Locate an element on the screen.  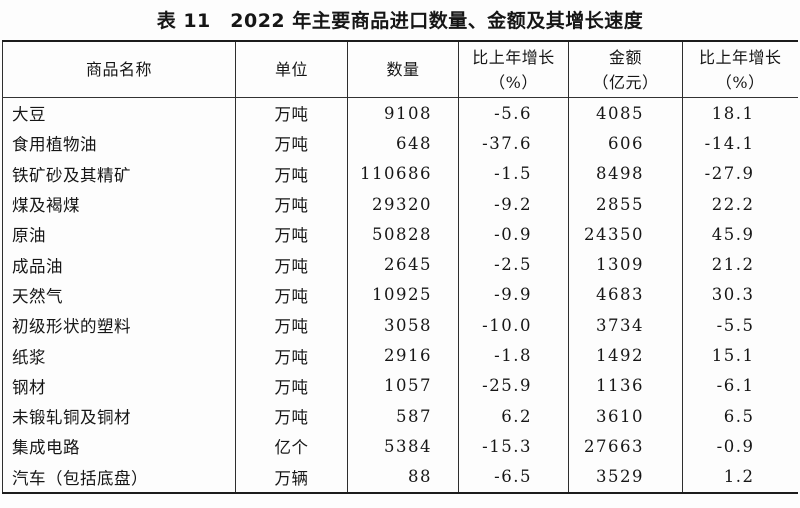
header-quantity-growth: 比上年增长 （%） is located at coordinates (513, 69).